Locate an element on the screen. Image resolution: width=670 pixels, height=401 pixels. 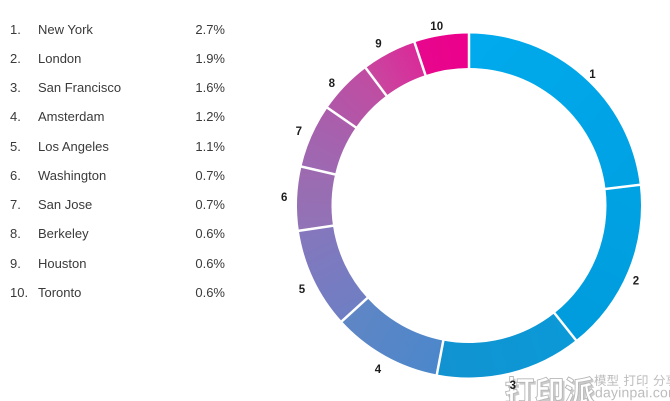
svg-text: 7 is located at coordinates (299, 132).